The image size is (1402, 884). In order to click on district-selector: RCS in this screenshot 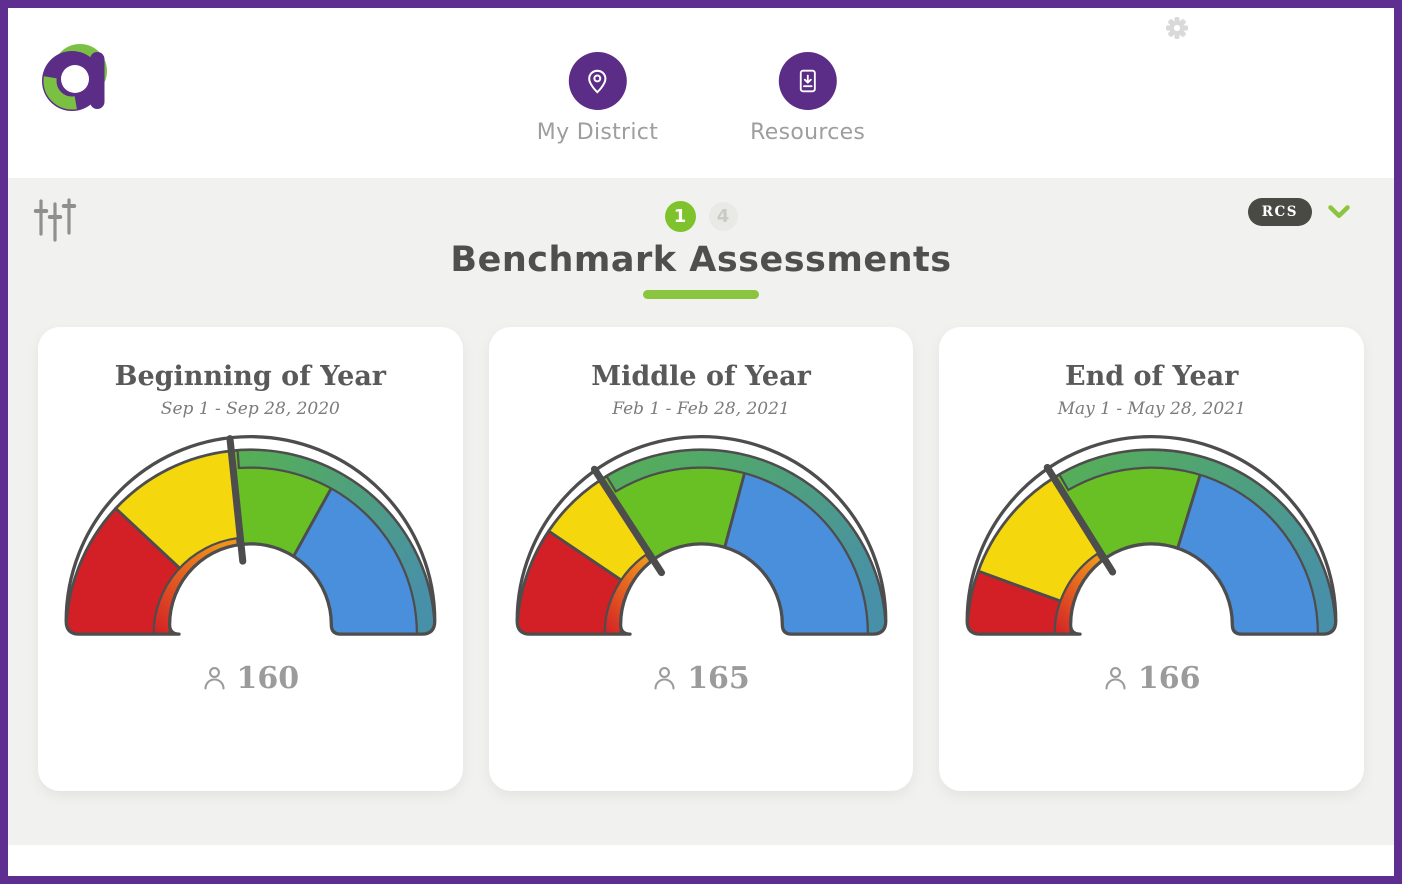, I will do `click(1298, 212)`.